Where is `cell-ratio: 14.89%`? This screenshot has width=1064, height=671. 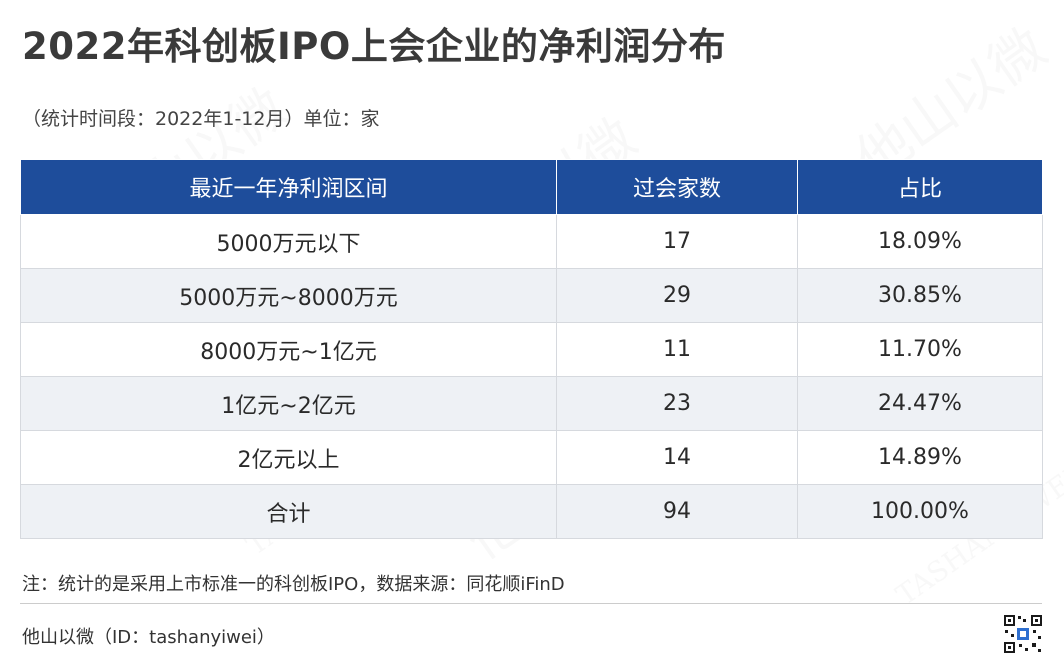
cell-ratio: 14.89% is located at coordinates (920, 457).